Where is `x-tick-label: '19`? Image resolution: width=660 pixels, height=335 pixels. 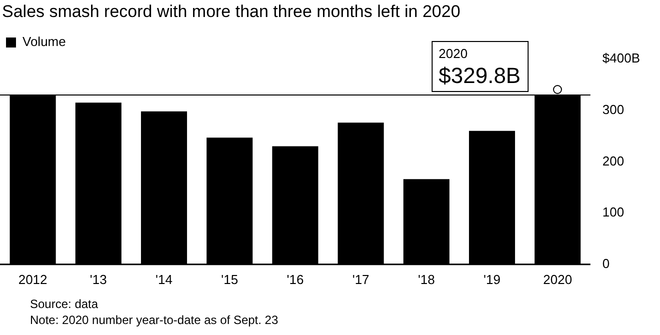
x-tick-label: '19 is located at coordinates (492, 279).